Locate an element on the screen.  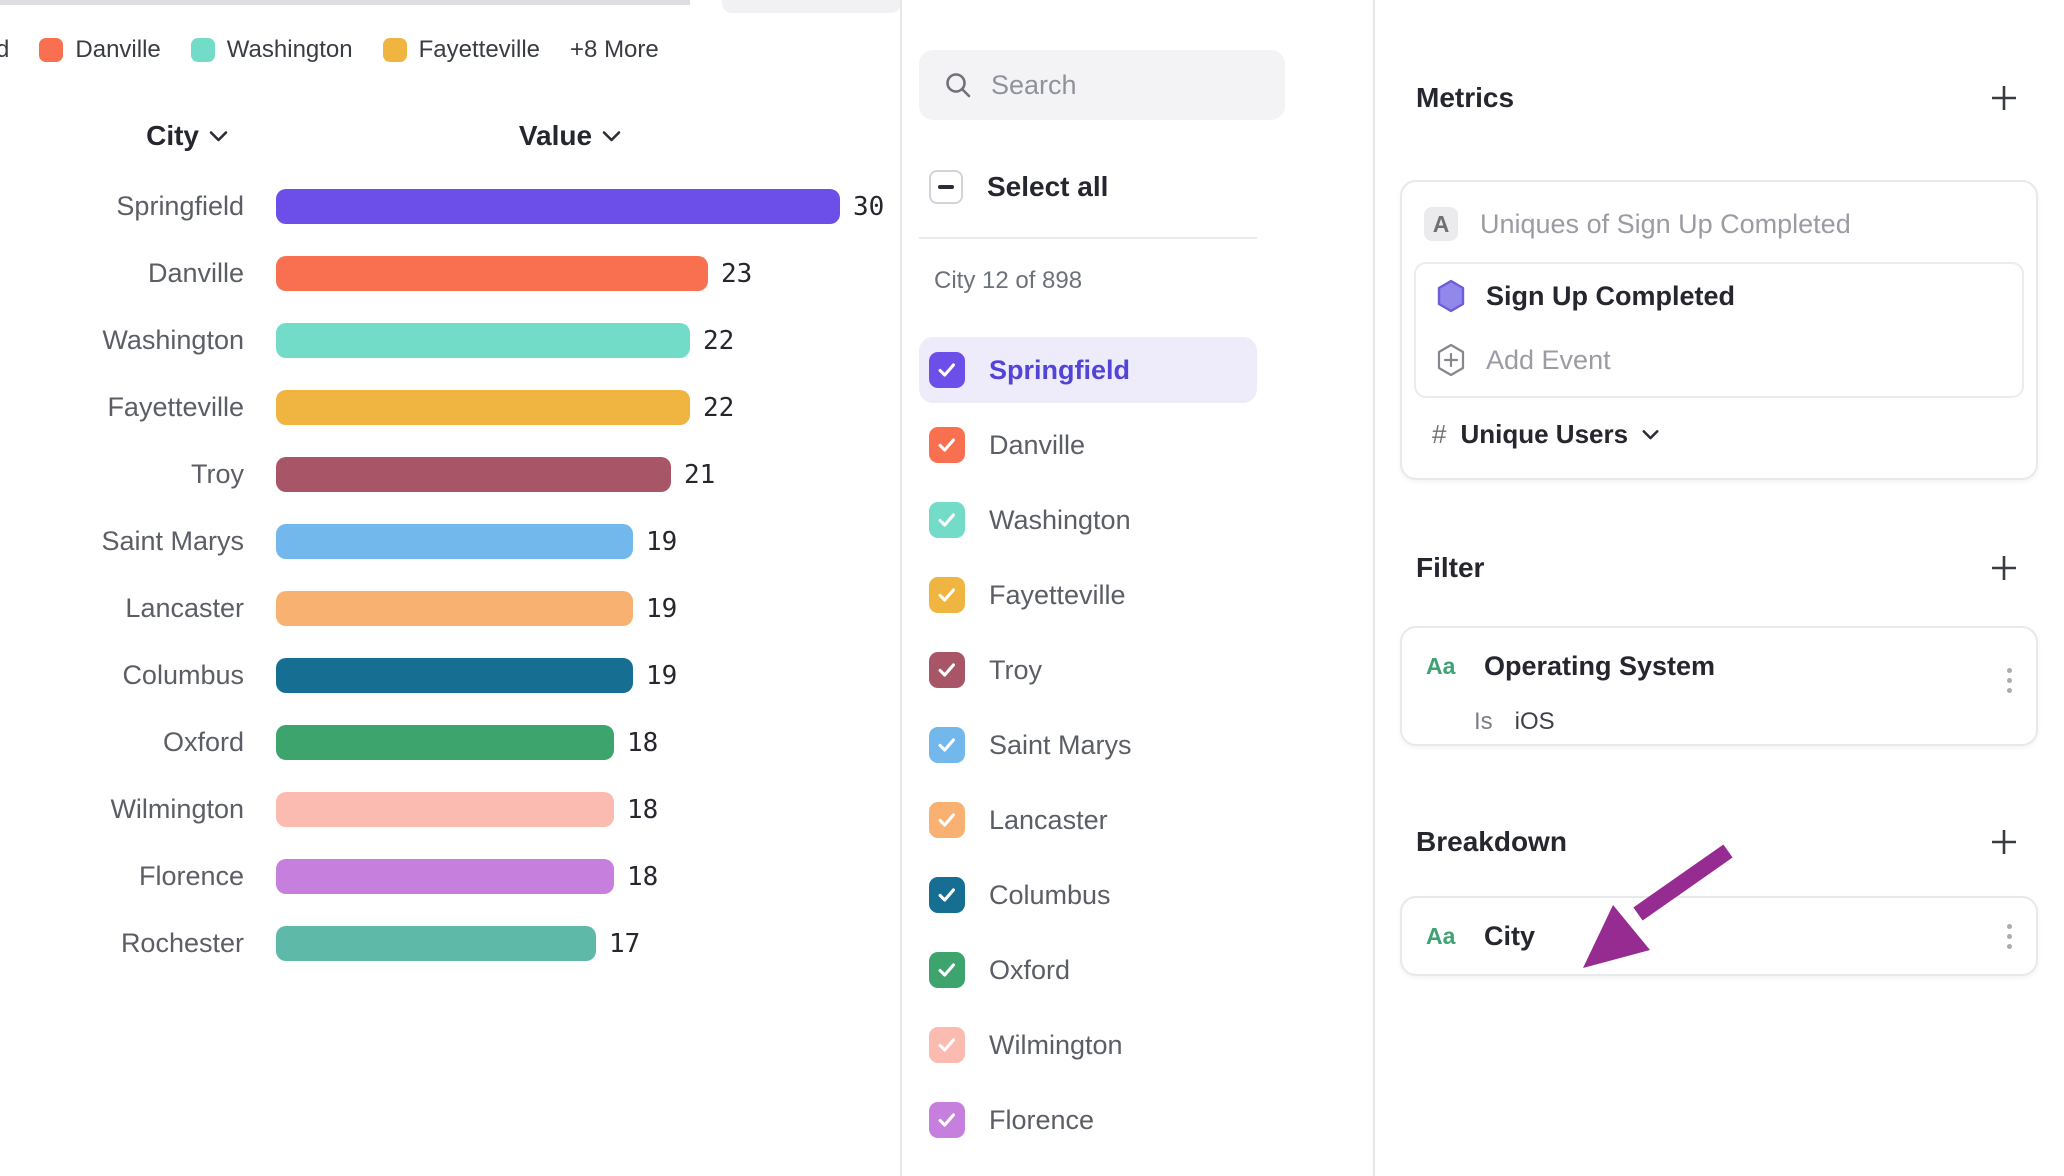
chart-row: Springfield 30 is located at coordinates (450, 206).